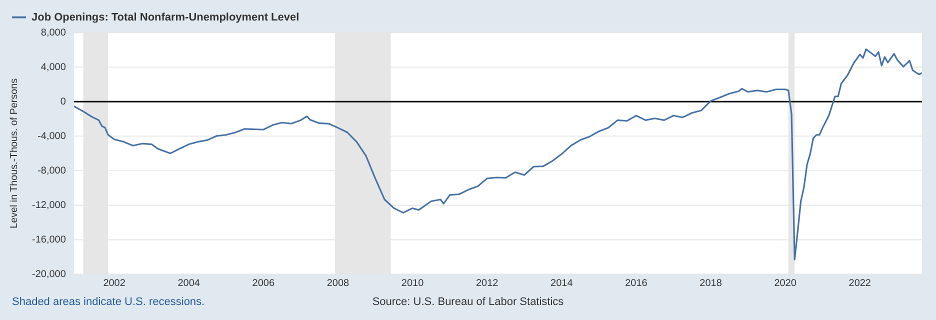  Describe the element at coordinates (468, 302) in the screenshot. I see `source-note: Source: U.S. Bureau of Labor Statistics` at that location.